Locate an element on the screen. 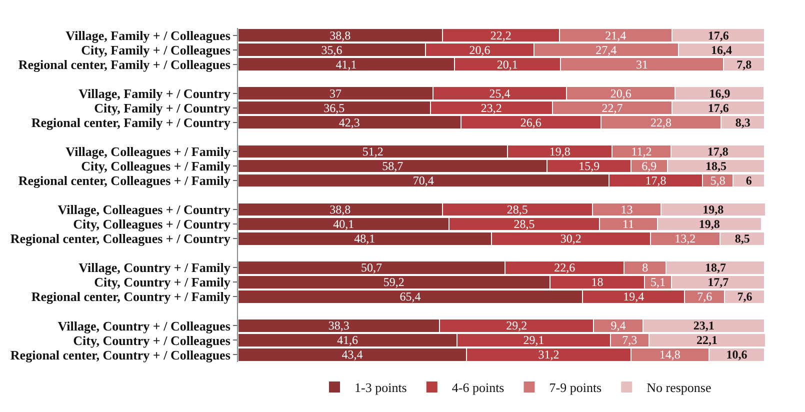 This screenshot has width=805, height=412. data-label: 42,3 is located at coordinates (349, 122).